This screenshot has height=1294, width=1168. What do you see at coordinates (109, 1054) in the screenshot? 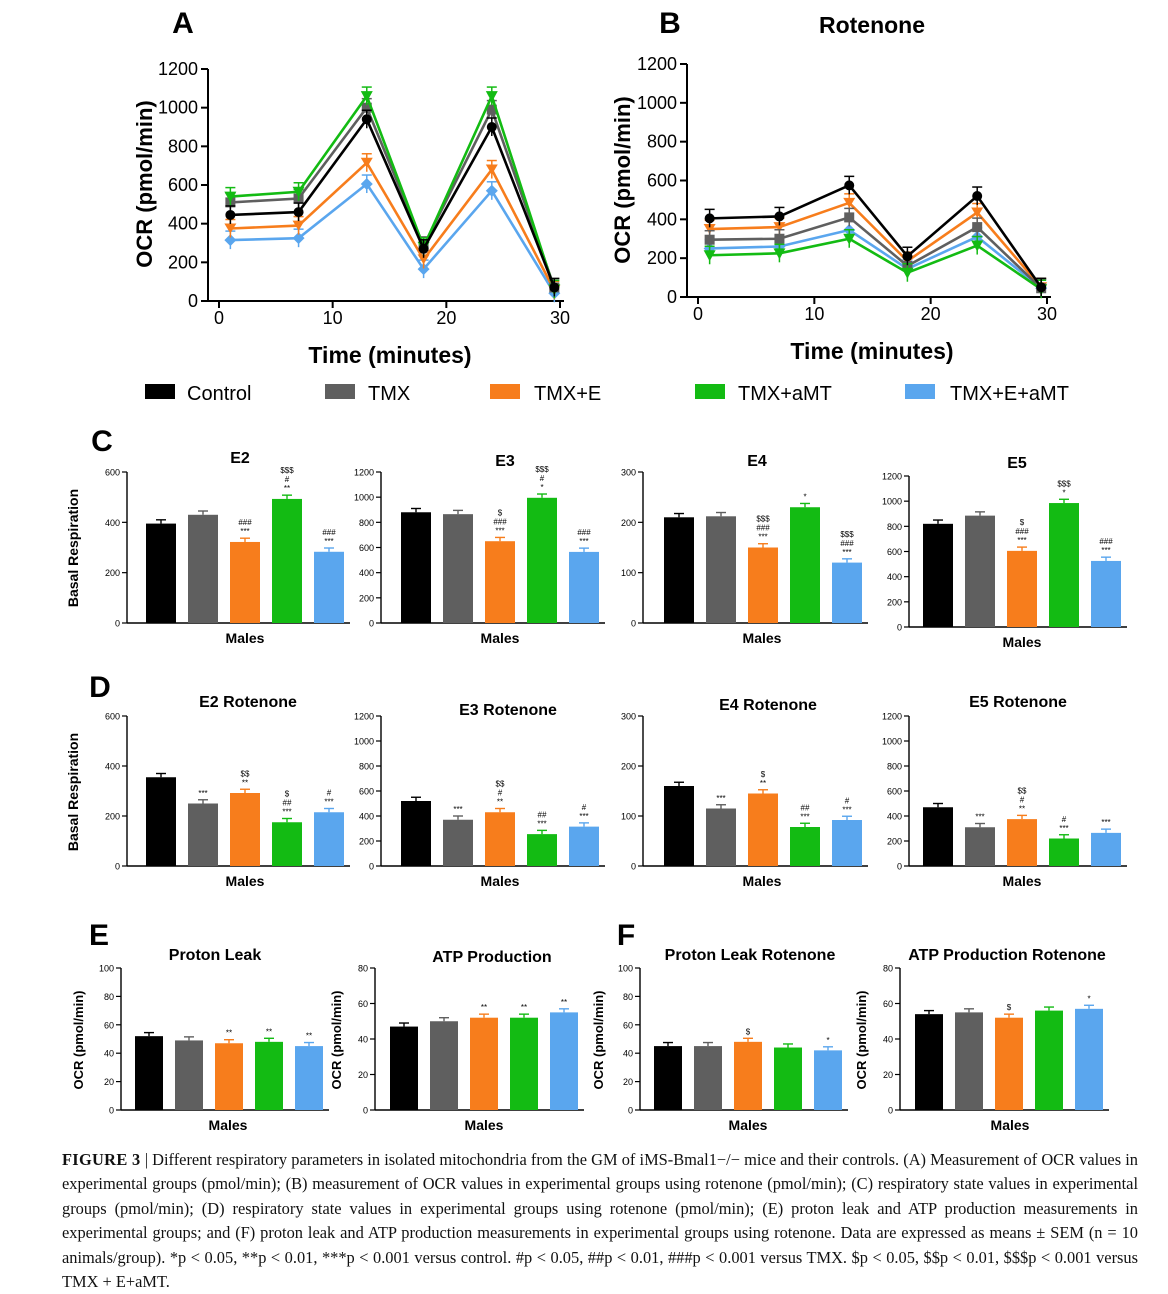
I see `y-tick-label: 40` at bounding box center [109, 1054].